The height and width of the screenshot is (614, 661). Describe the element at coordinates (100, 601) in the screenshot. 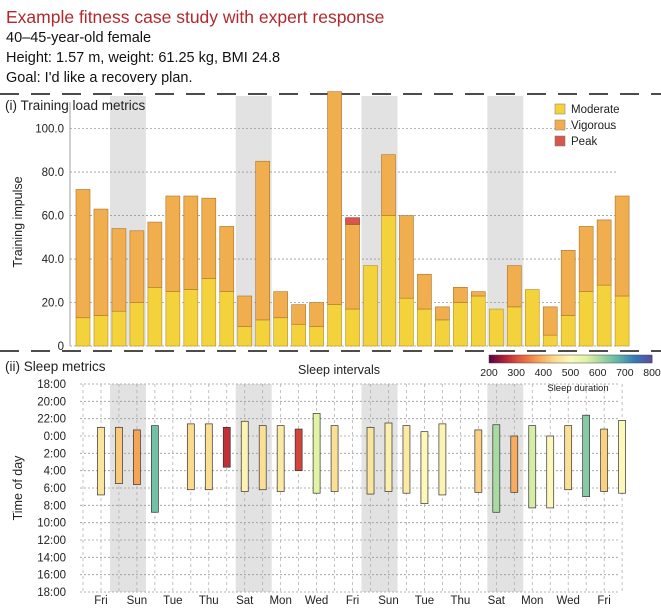

I see `sleep-xtick-label-0: Fri` at that location.